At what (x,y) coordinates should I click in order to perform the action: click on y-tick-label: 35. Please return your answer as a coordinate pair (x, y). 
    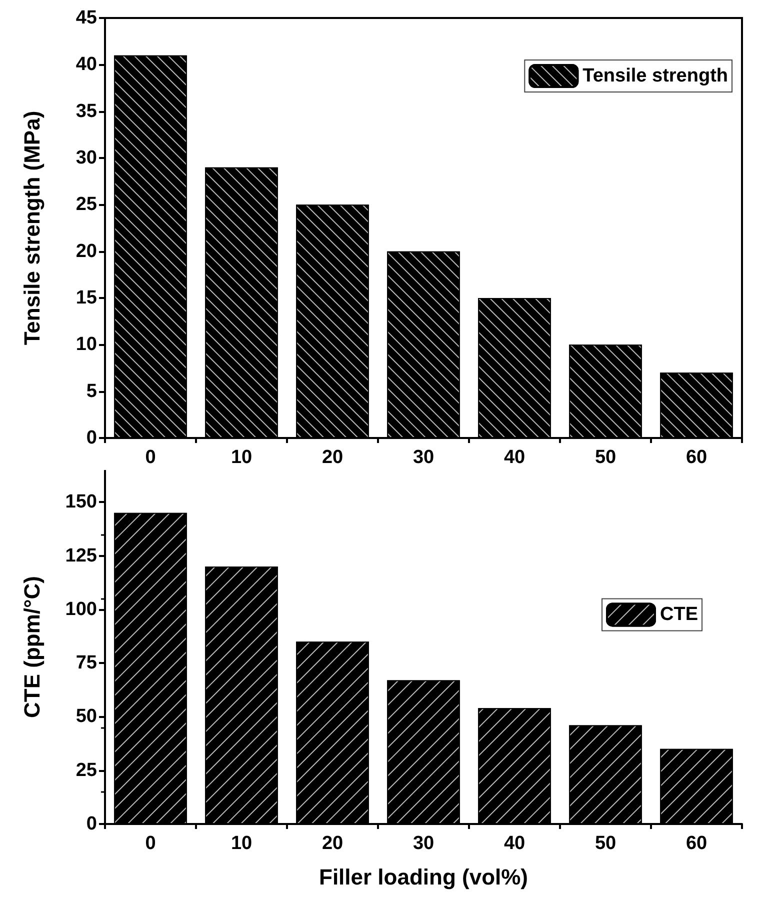
    Looking at the image, I should click on (87, 111).